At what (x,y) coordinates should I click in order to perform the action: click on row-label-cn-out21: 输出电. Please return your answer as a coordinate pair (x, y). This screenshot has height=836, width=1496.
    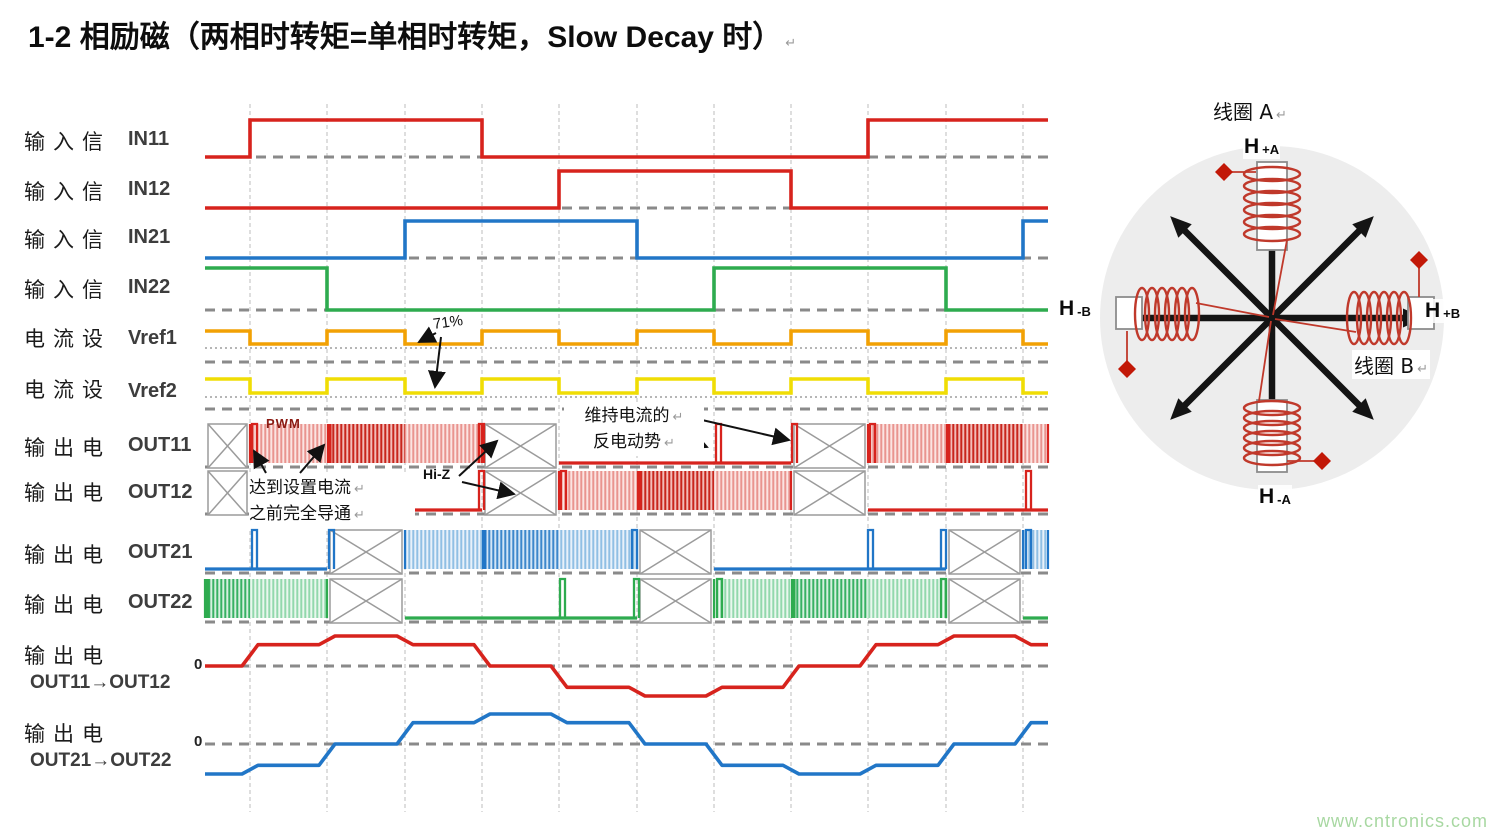
    Looking at the image, I should click on (67, 555).